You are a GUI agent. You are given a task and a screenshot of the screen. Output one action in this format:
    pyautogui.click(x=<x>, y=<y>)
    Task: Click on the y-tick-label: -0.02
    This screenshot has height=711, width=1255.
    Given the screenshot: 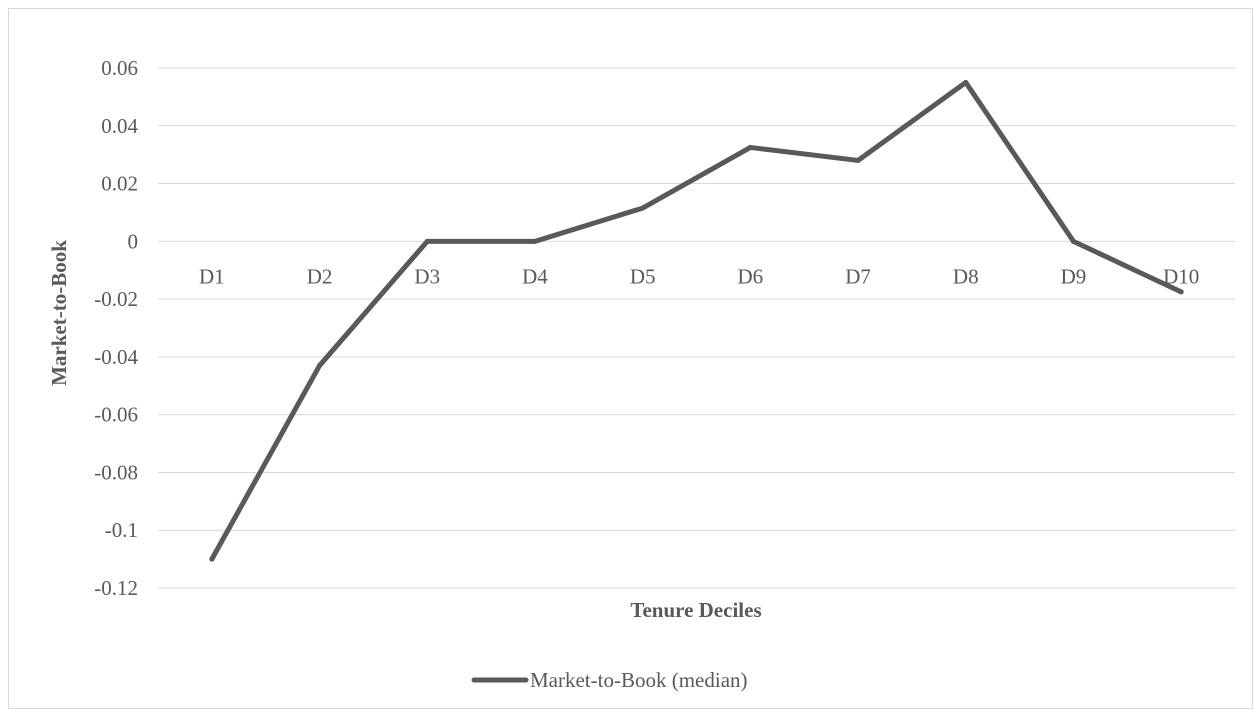 What is the action you would take?
    pyautogui.click(x=116, y=299)
    